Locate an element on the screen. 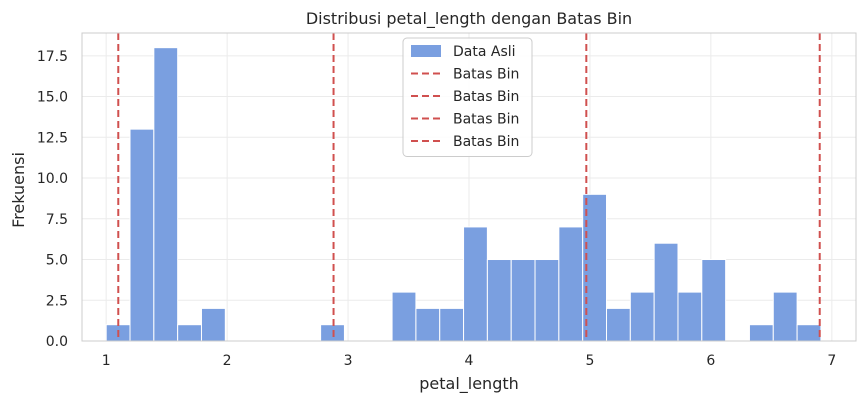 The image size is (865, 402). legend-swatch-bar is located at coordinates (426, 51).